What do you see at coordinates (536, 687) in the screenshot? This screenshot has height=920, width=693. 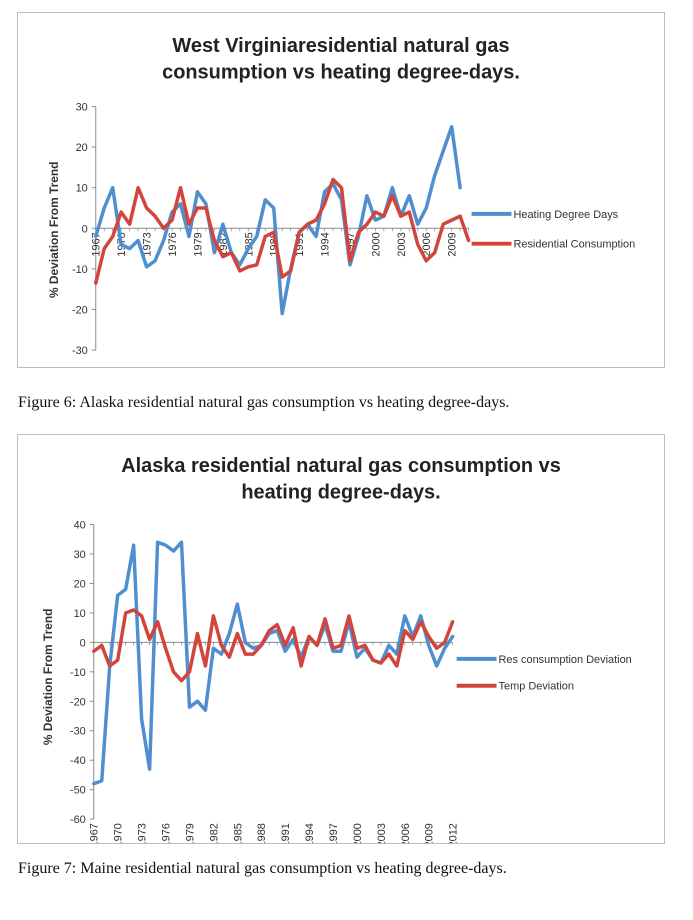 I see `legend-label-2: Temp Deviation` at bounding box center [536, 687].